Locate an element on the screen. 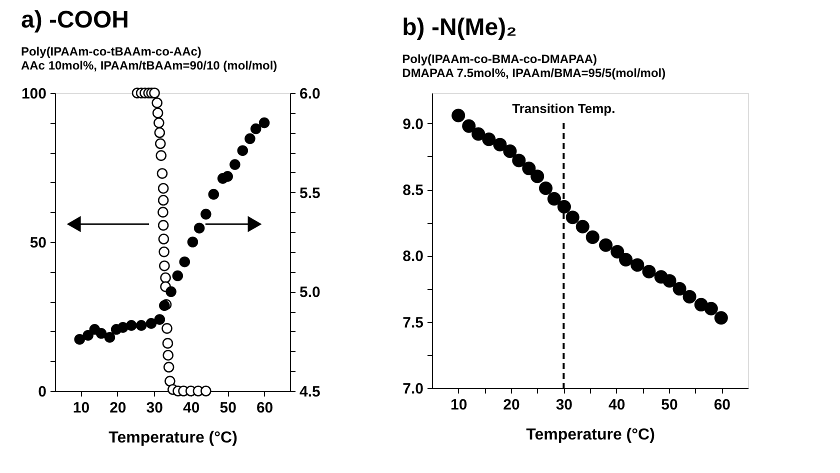  chart-subtitle: Poly(IPAAm-co-BMA-co-DMAPAA) DMAPAA 7.5mol%, IPAAm/BMA=95/5(mol/mol) is located at coordinates (534, 66).